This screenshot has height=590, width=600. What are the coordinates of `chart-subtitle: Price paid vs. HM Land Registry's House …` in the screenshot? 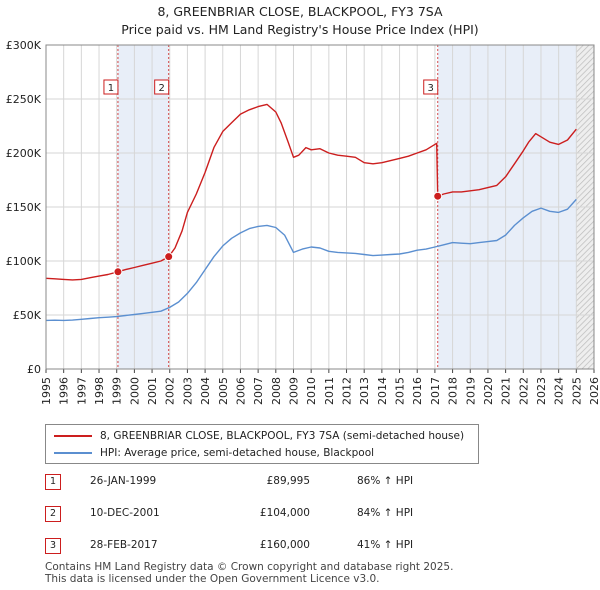 It's located at (300, 29).